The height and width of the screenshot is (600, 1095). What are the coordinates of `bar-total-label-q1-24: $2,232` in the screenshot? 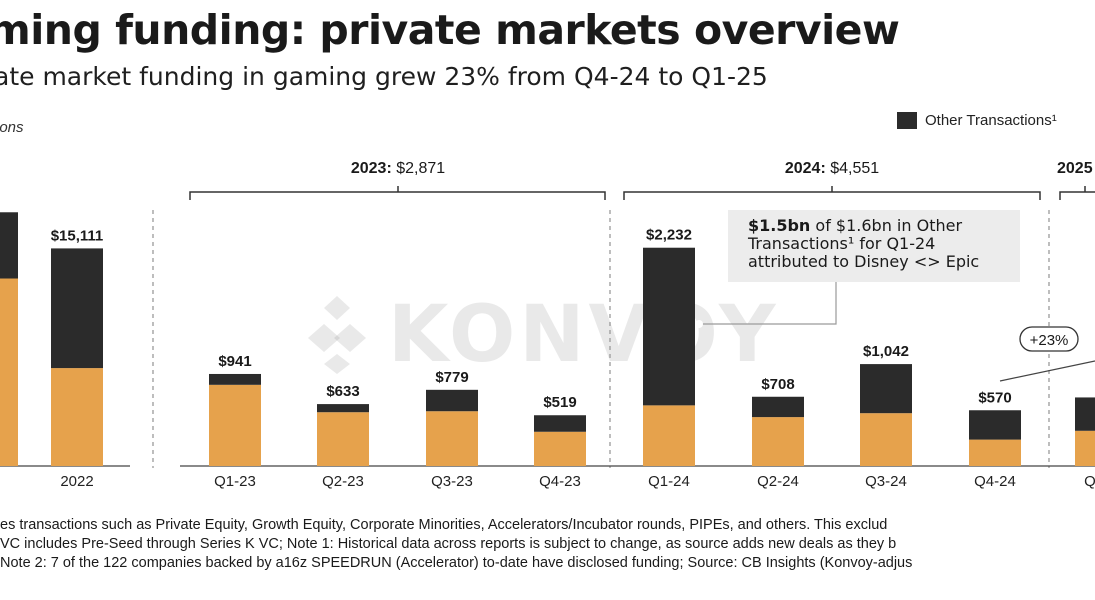 It's located at (669, 235).